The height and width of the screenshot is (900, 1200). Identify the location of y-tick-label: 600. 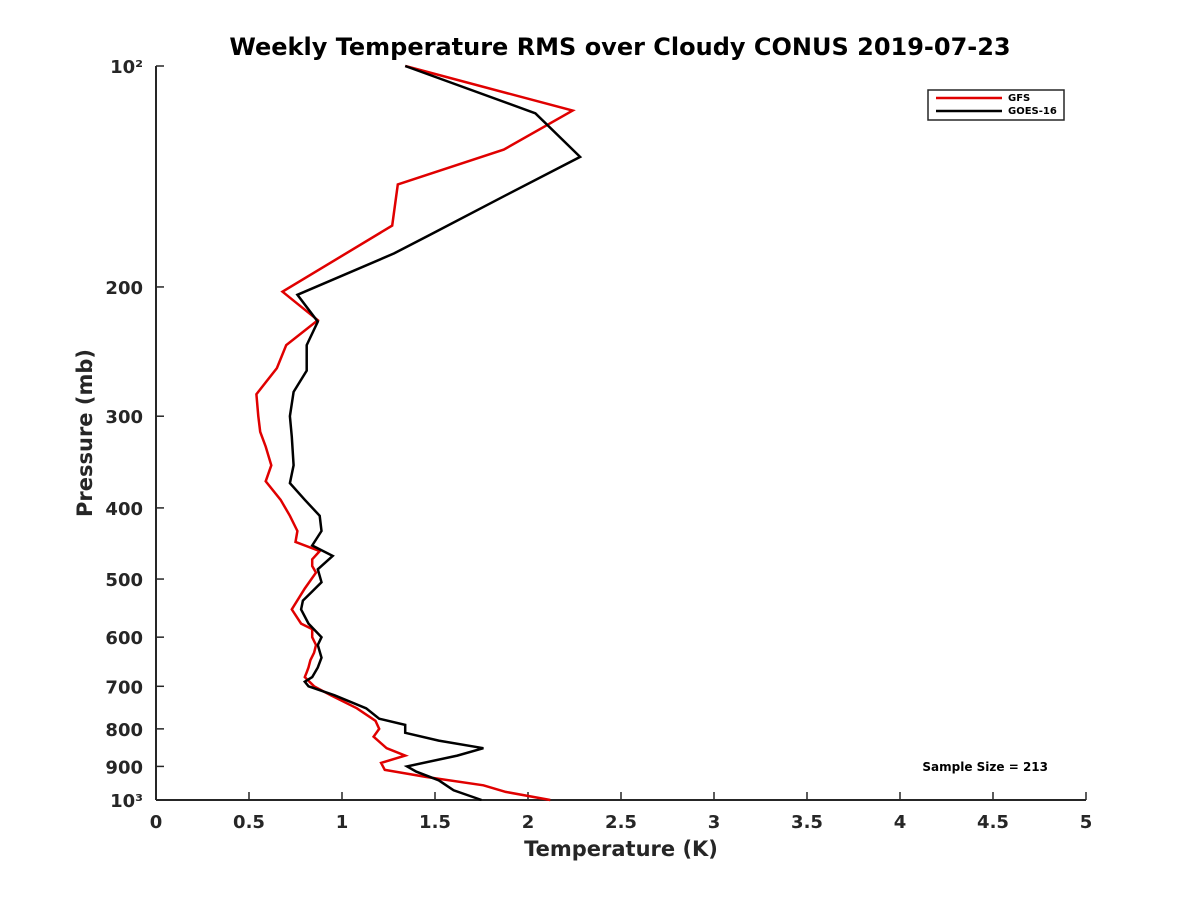
(124, 638).